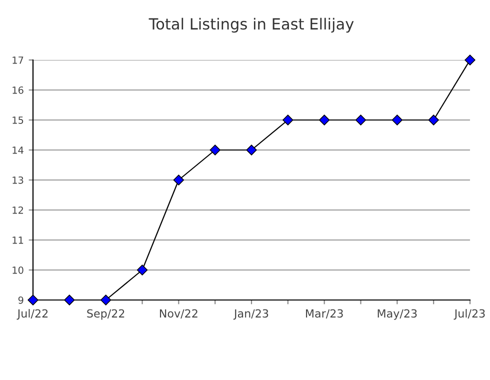  I want to click on x-tick-label: Mar/23, so click(324, 313).